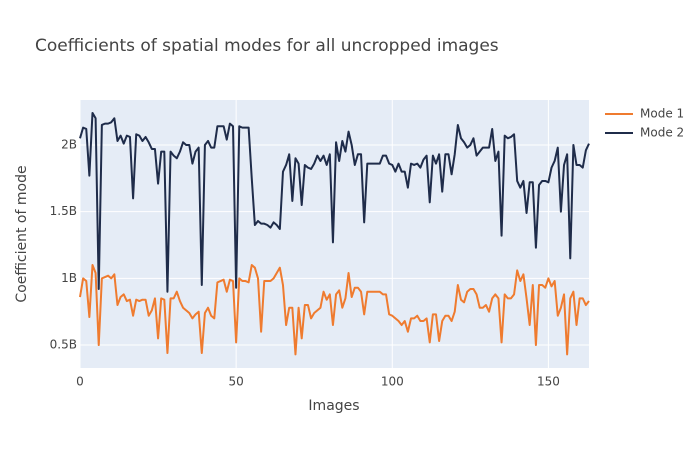 The height and width of the screenshot is (450, 700). I want to click on y-axis-title: Coefficient of mode, so click(22, 233).